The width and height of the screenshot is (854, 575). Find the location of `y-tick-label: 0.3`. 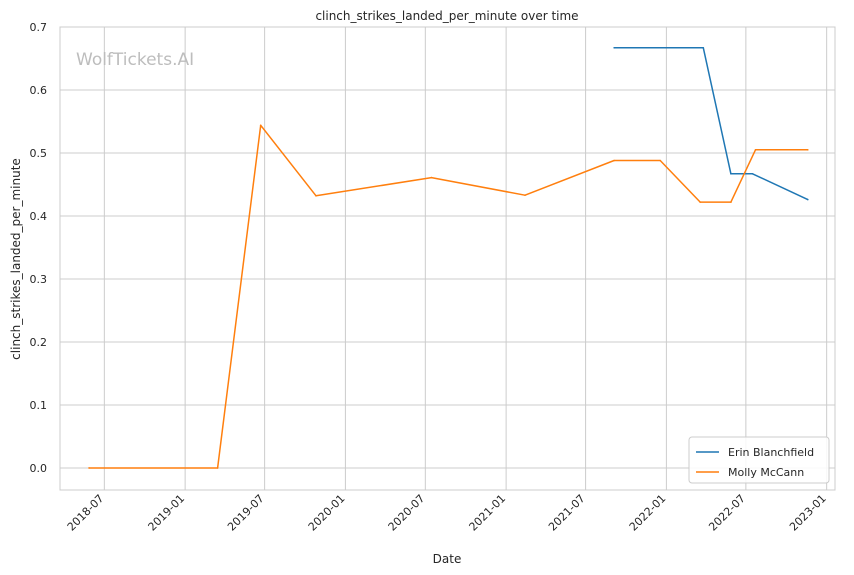

y-tick-label: 0.3 is located at coordinates (39, 279).